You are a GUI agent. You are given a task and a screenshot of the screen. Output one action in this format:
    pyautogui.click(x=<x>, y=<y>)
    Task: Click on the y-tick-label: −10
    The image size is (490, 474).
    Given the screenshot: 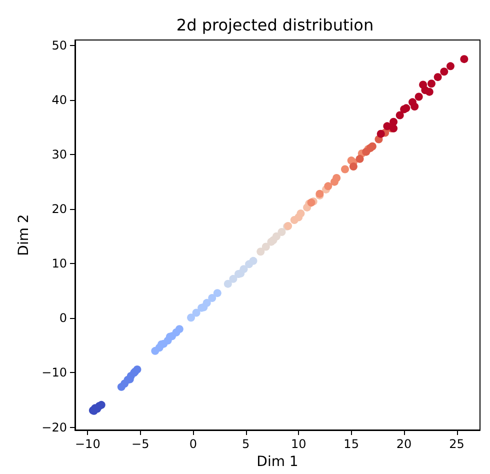 What is the action you would take?
    pyautogui.click(x=54, y=373)
    